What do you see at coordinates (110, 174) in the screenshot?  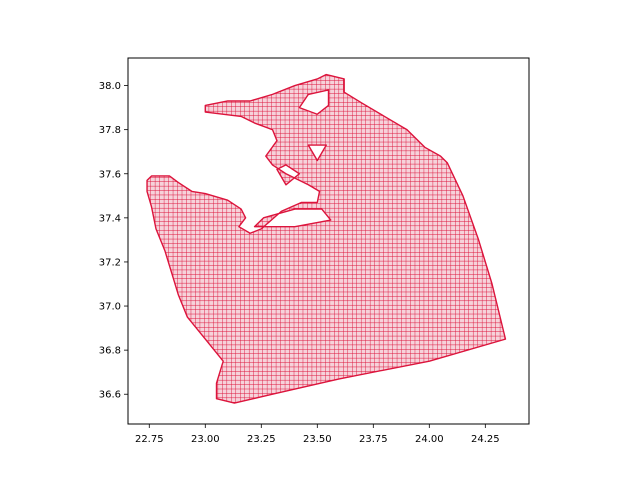 I see `y-tick-label: 37.6` at bounding box center [110, 174].